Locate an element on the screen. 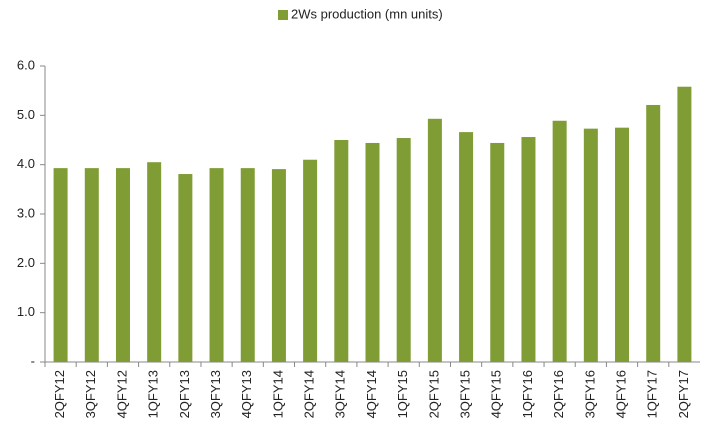 This screenshot has height=432, width=702. x-tick-label: 1QFY14 is located at coordinates (277, 394).